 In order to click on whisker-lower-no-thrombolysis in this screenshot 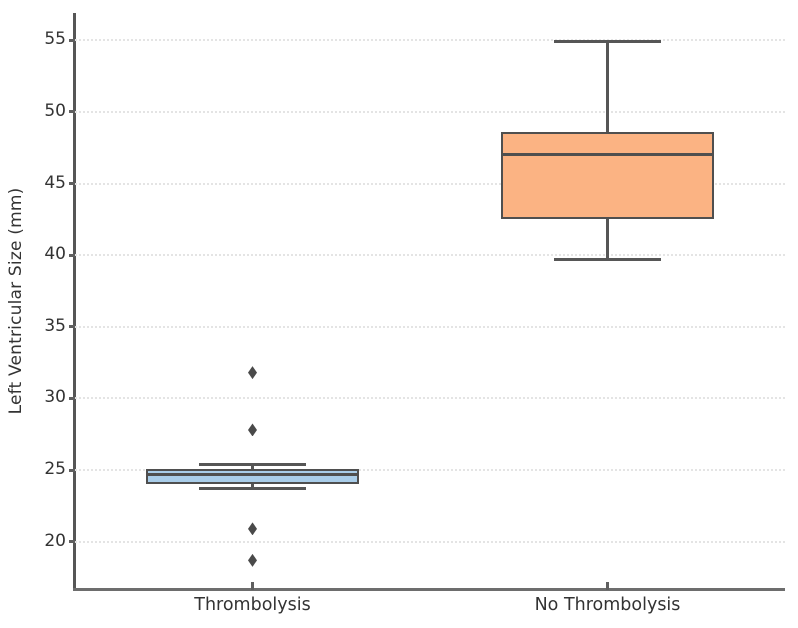, I will do `click(607, 239)`.